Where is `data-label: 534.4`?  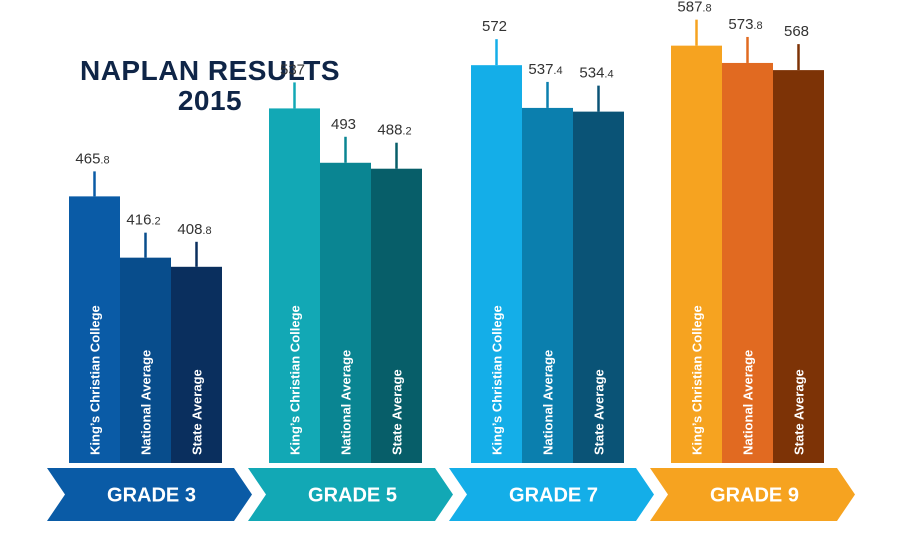 data-label: 534.4 is located at coordinates (596, 73).